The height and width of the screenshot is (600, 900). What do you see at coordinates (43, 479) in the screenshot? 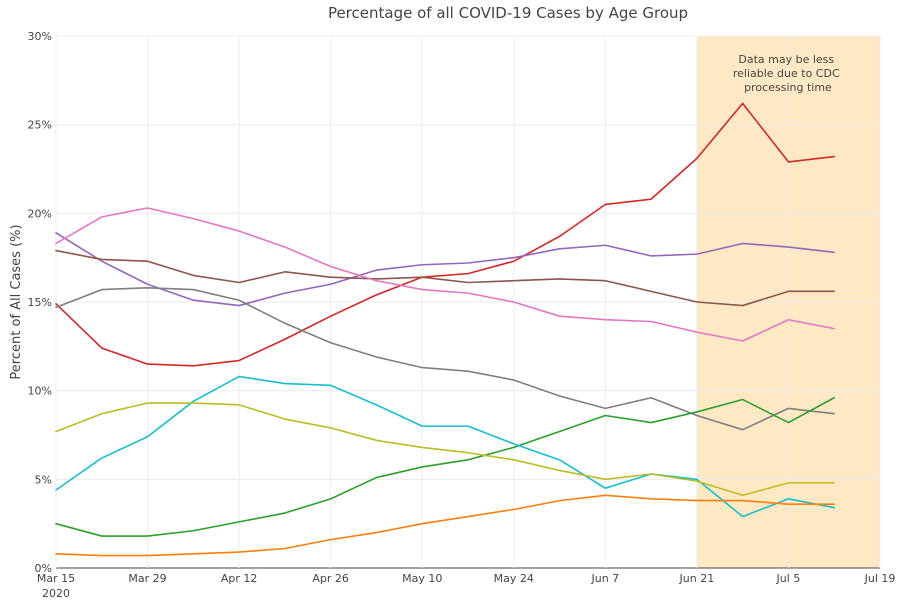
I see `y-tick-label: 5%` at bounding box center [43, 479].